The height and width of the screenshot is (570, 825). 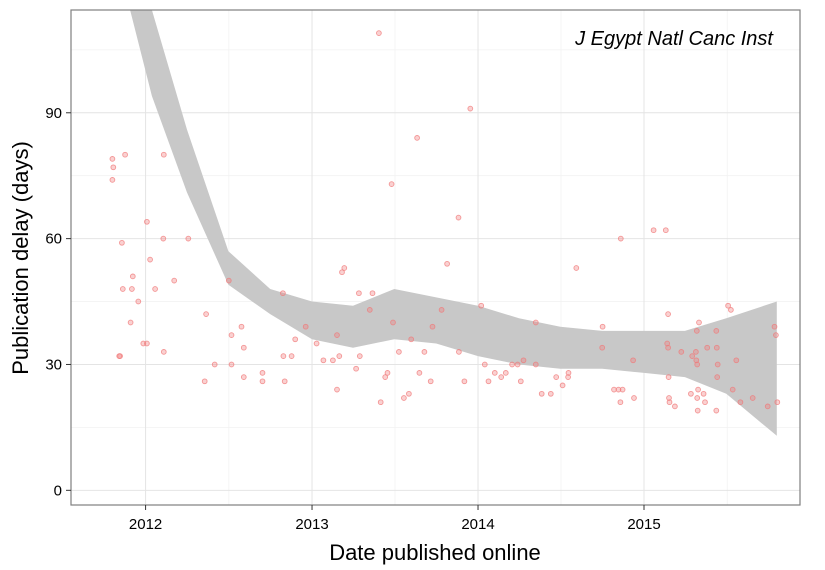 What do you see at coordinates (145, 524) in the screenshot?
I see `x-tick-label: 2012` at bounding box center [145, 524].